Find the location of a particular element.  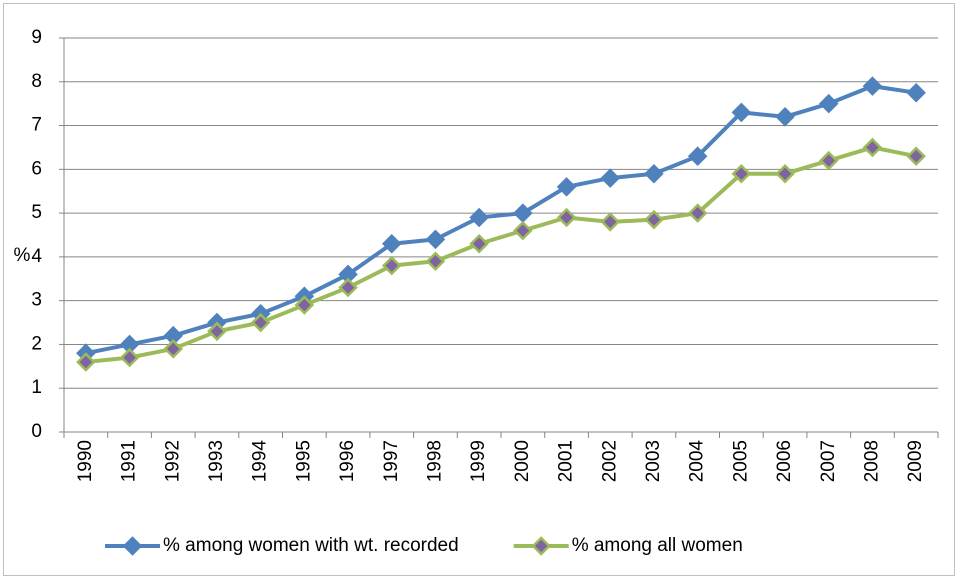

y-tick-label: 2 is located at coordinates (36, 343).